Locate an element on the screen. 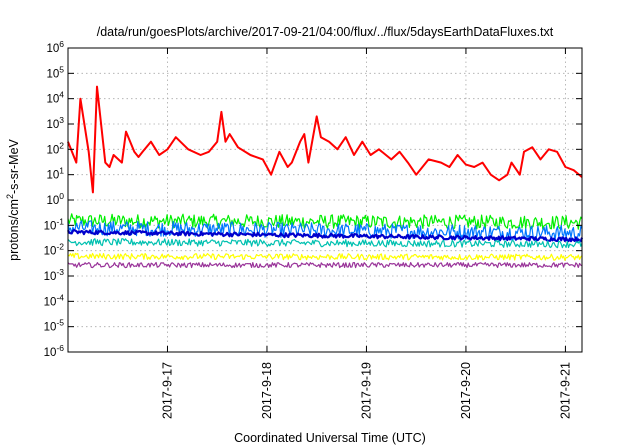  y-tick-label-exp: -5 is located at coordinates (60, 323).